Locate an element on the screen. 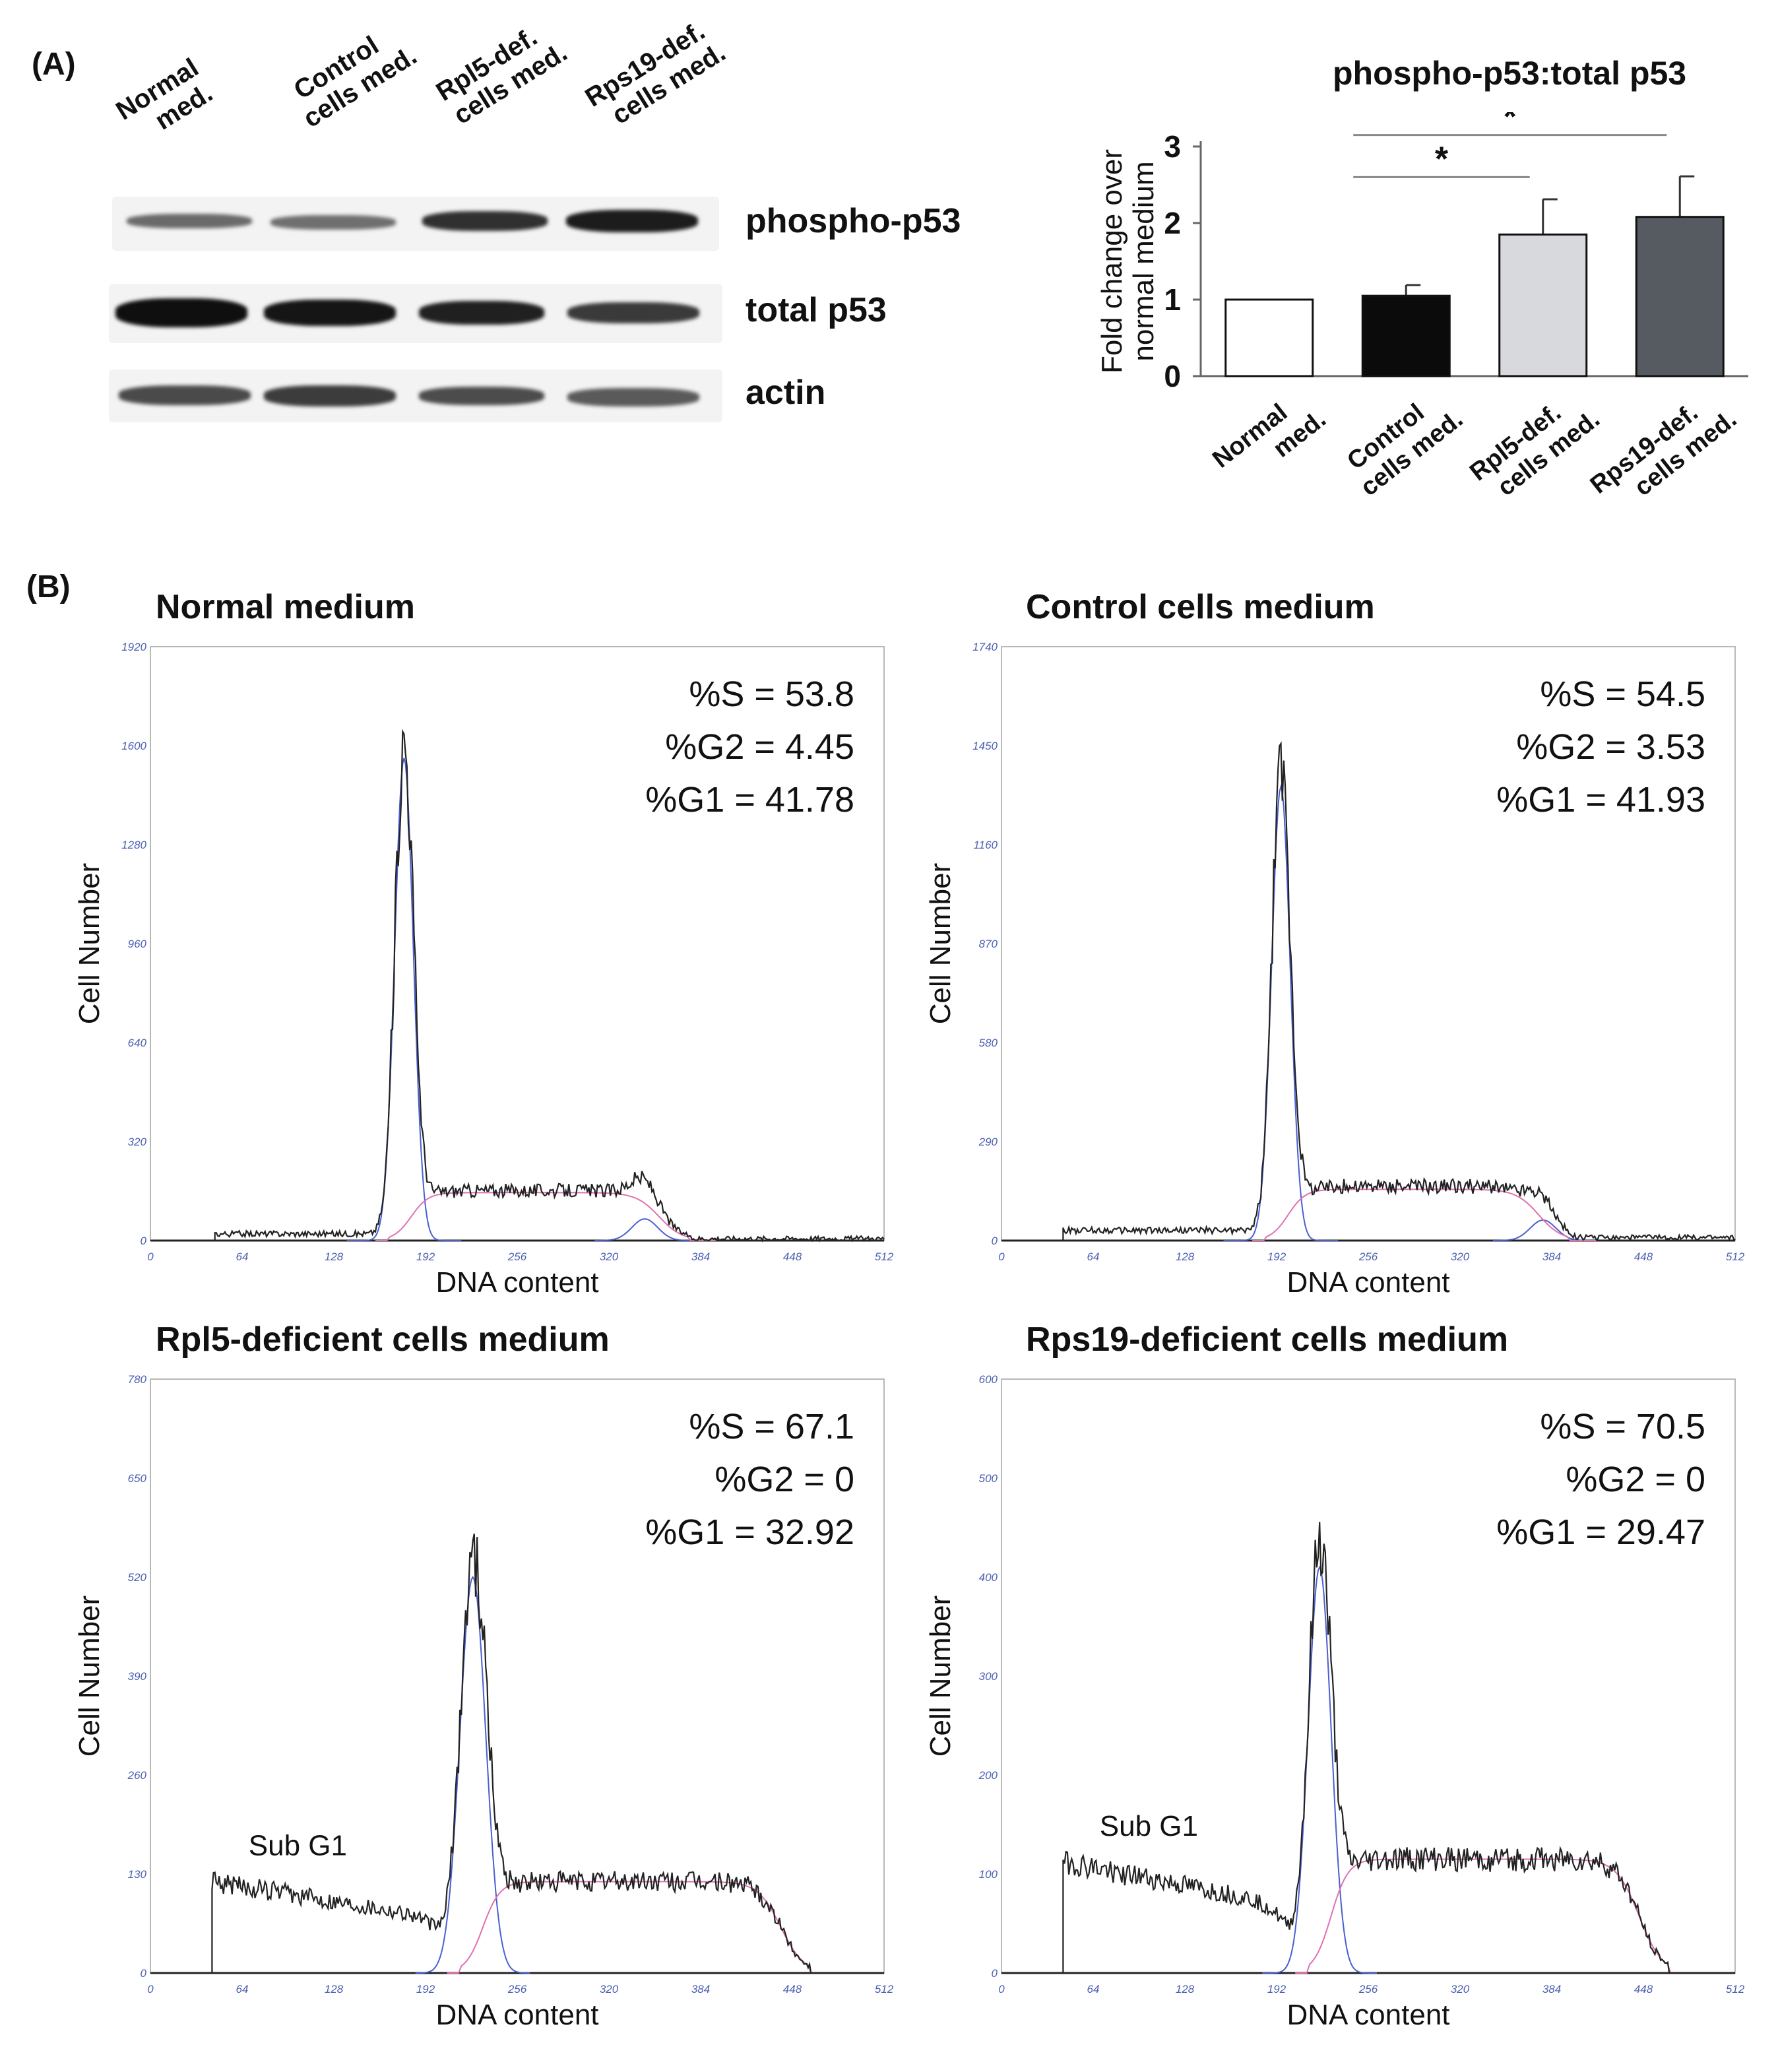 The height and width of the screenshot is (2072, 1778). histogram-y-tick-label: 390 is located at coordinates (137, 1676).